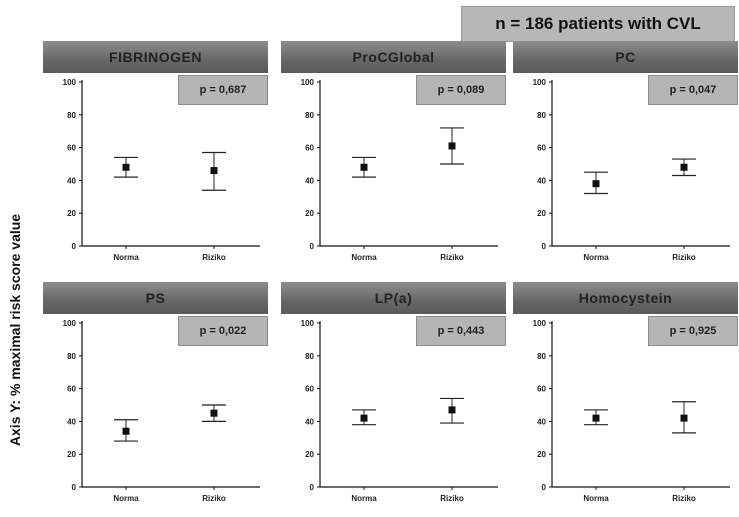 Image resolution: width=739 pixels, height=517 pixels. I want to click on panel-title: Homocystein, so click(625, 298).